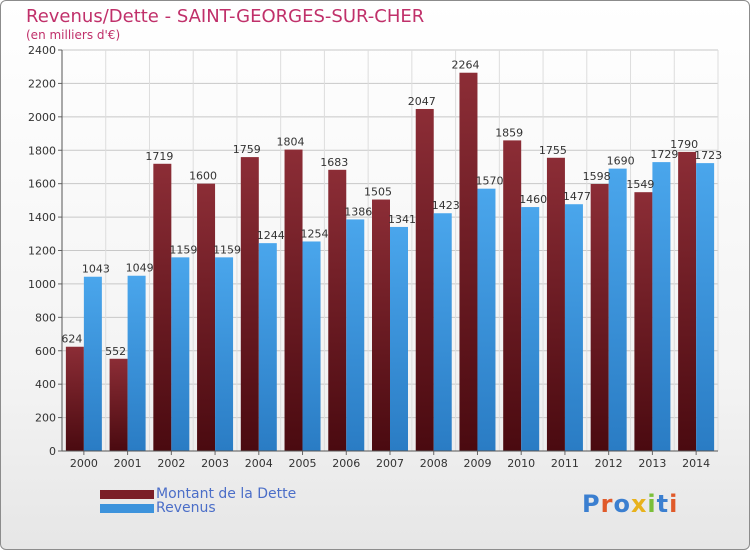  What do you see at coordinates (96, 269) in the screenshot?
I see `data-label: 1043` at bounding box center [96, 269].